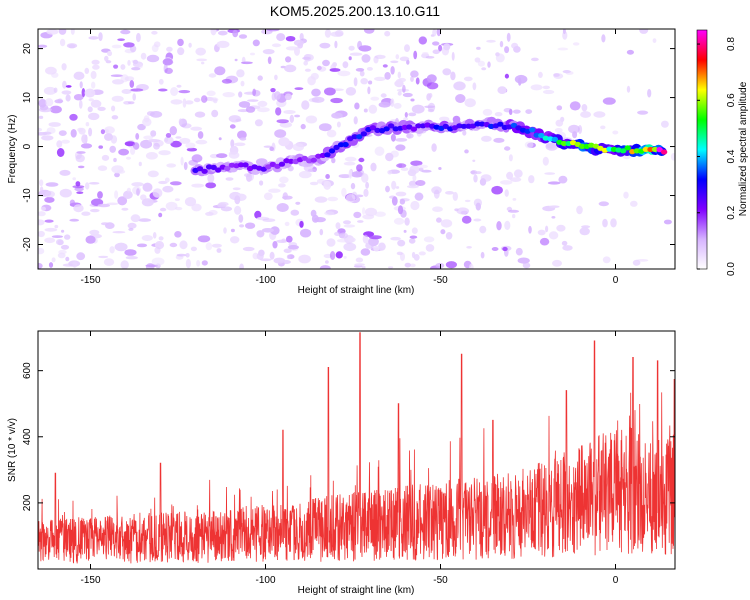  What do you see at coordinates (702, 149) in the screenshot?
I see `colorbar-gradient` at bounding box center [702, 149].